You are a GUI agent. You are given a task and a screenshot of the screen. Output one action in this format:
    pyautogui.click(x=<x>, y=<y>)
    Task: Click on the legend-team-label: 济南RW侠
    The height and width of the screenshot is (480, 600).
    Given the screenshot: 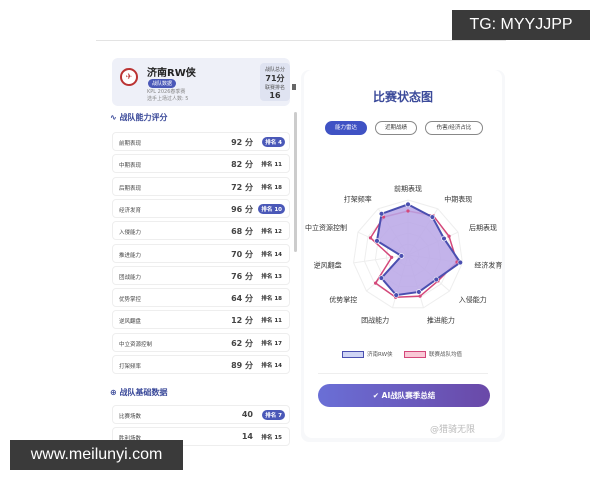 What is the action you would take?
    pyautogui.click(x=380, y=355)
    